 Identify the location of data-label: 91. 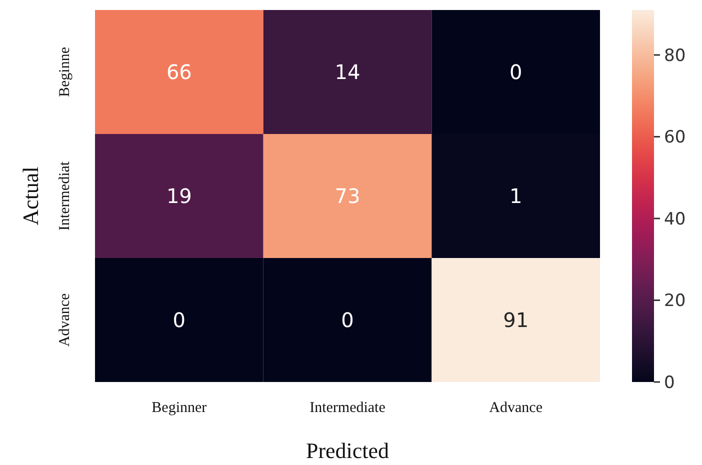
(516, 320).